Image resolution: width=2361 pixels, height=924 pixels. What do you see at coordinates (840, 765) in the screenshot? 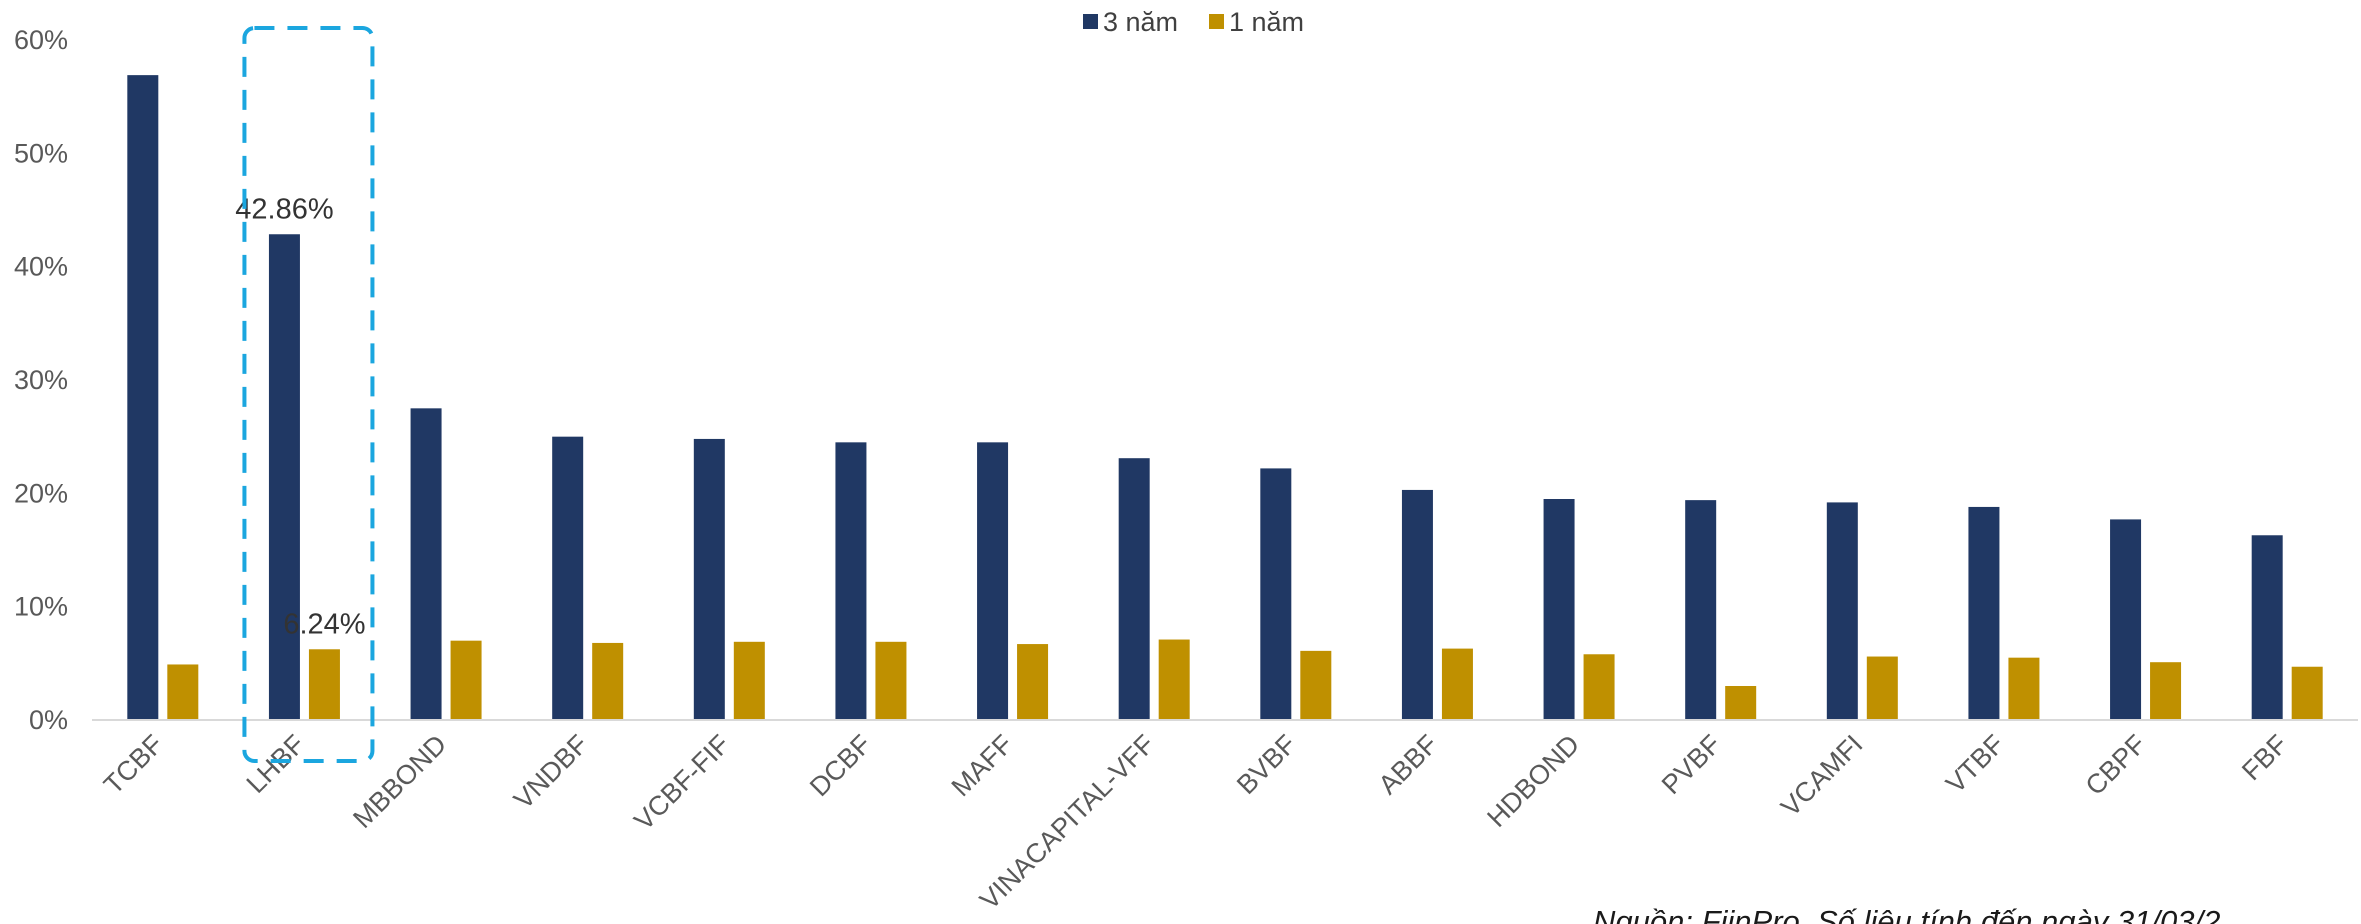
I see `x-tick-label: DCBF` at bounding box center [840, 765].